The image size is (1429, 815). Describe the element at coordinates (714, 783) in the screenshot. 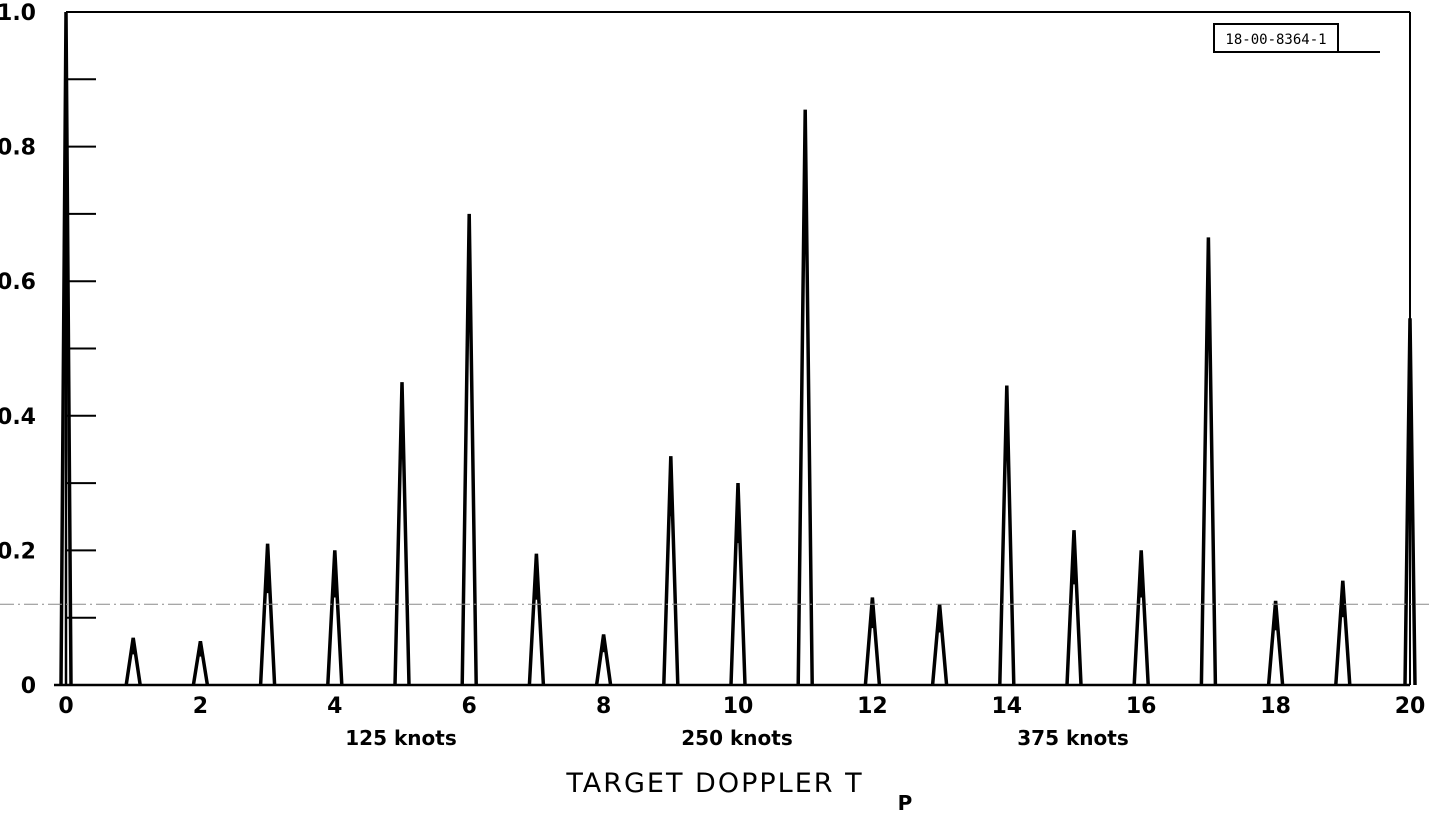

I see `x-axis-title: TARGET DOPPLER T` at that location.